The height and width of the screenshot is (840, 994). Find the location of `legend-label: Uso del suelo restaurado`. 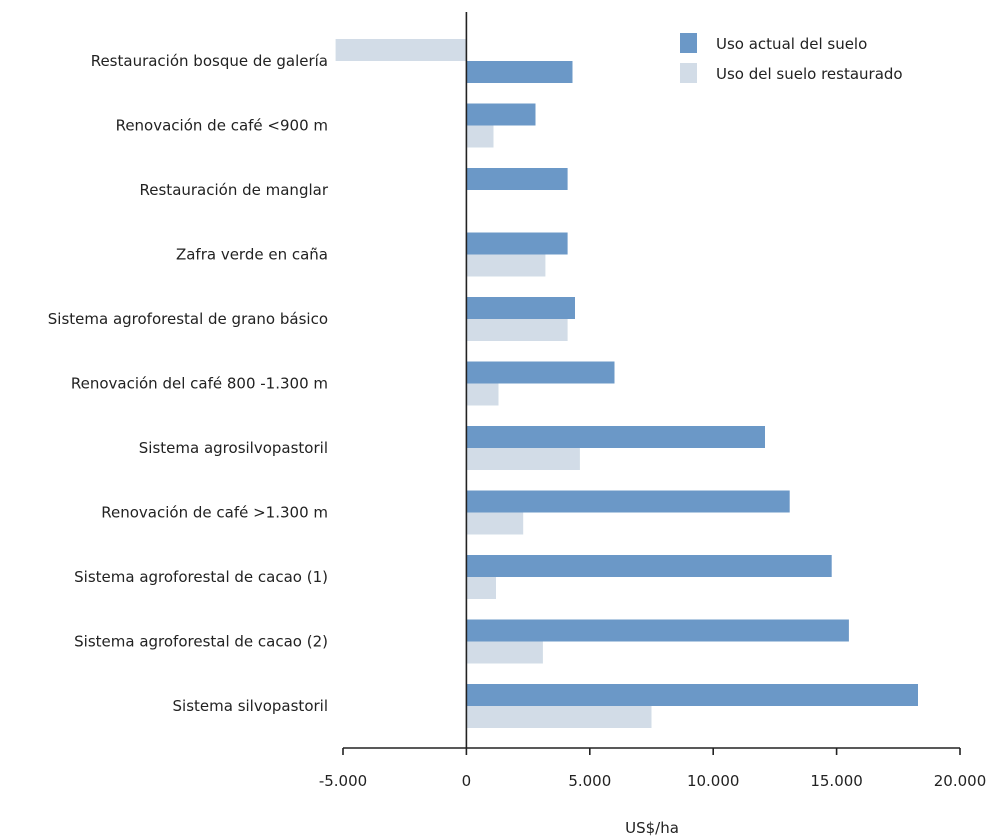

legend-label: Uso del suelo restaurado is located at coordinates (809, 74).